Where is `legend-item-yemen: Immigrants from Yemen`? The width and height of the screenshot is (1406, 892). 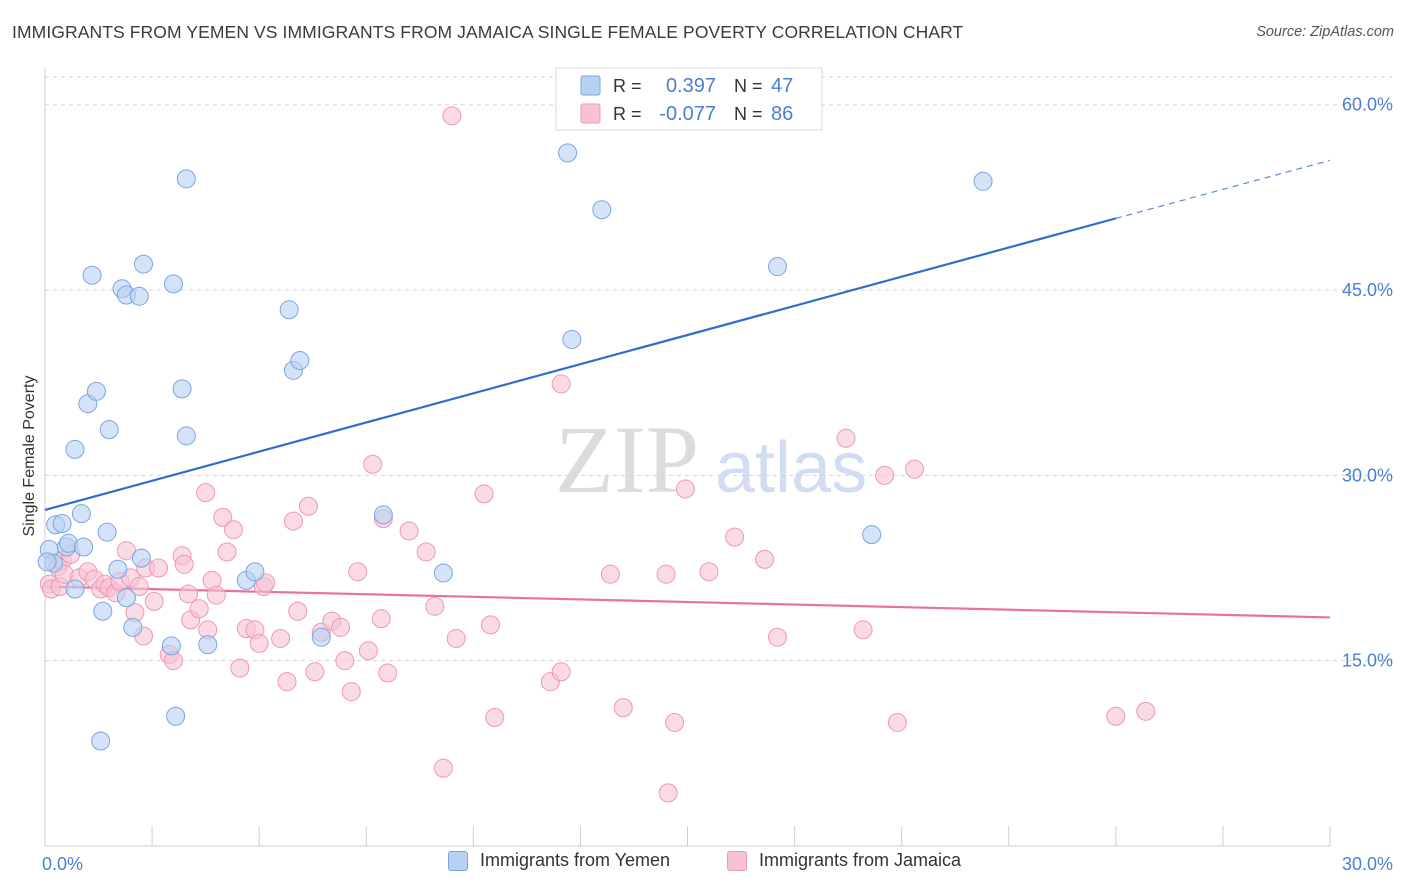 legend-item-yemen: Immigrants from Yemen is located at coordinates (559, 860).